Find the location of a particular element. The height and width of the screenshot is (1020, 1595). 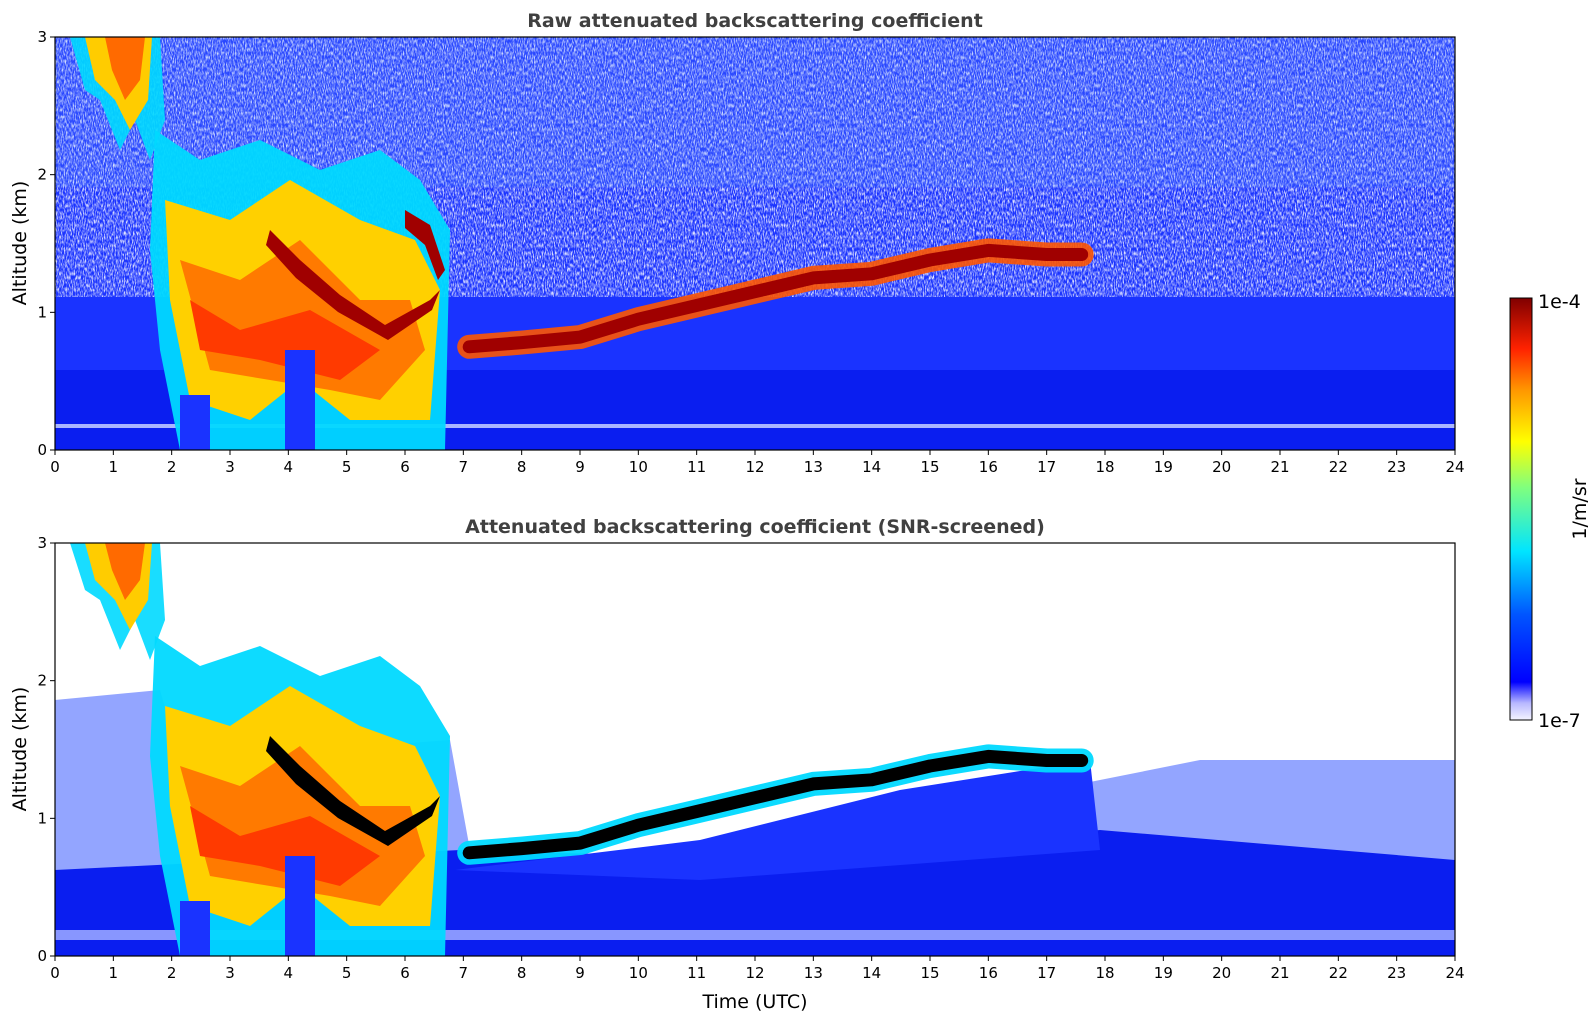

colorbar-max-label: 1e-4 is located at coordinates (1559, 302).